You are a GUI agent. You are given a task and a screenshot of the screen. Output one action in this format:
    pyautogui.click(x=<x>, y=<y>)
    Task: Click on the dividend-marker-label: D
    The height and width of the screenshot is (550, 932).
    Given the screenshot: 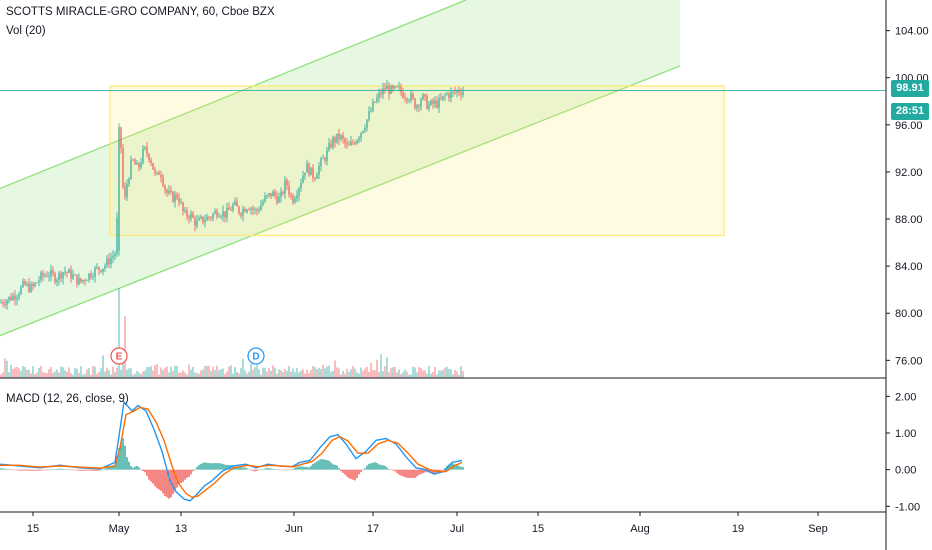 What is the action you would take?
    pyautogui.click(x=255, y=357)
    